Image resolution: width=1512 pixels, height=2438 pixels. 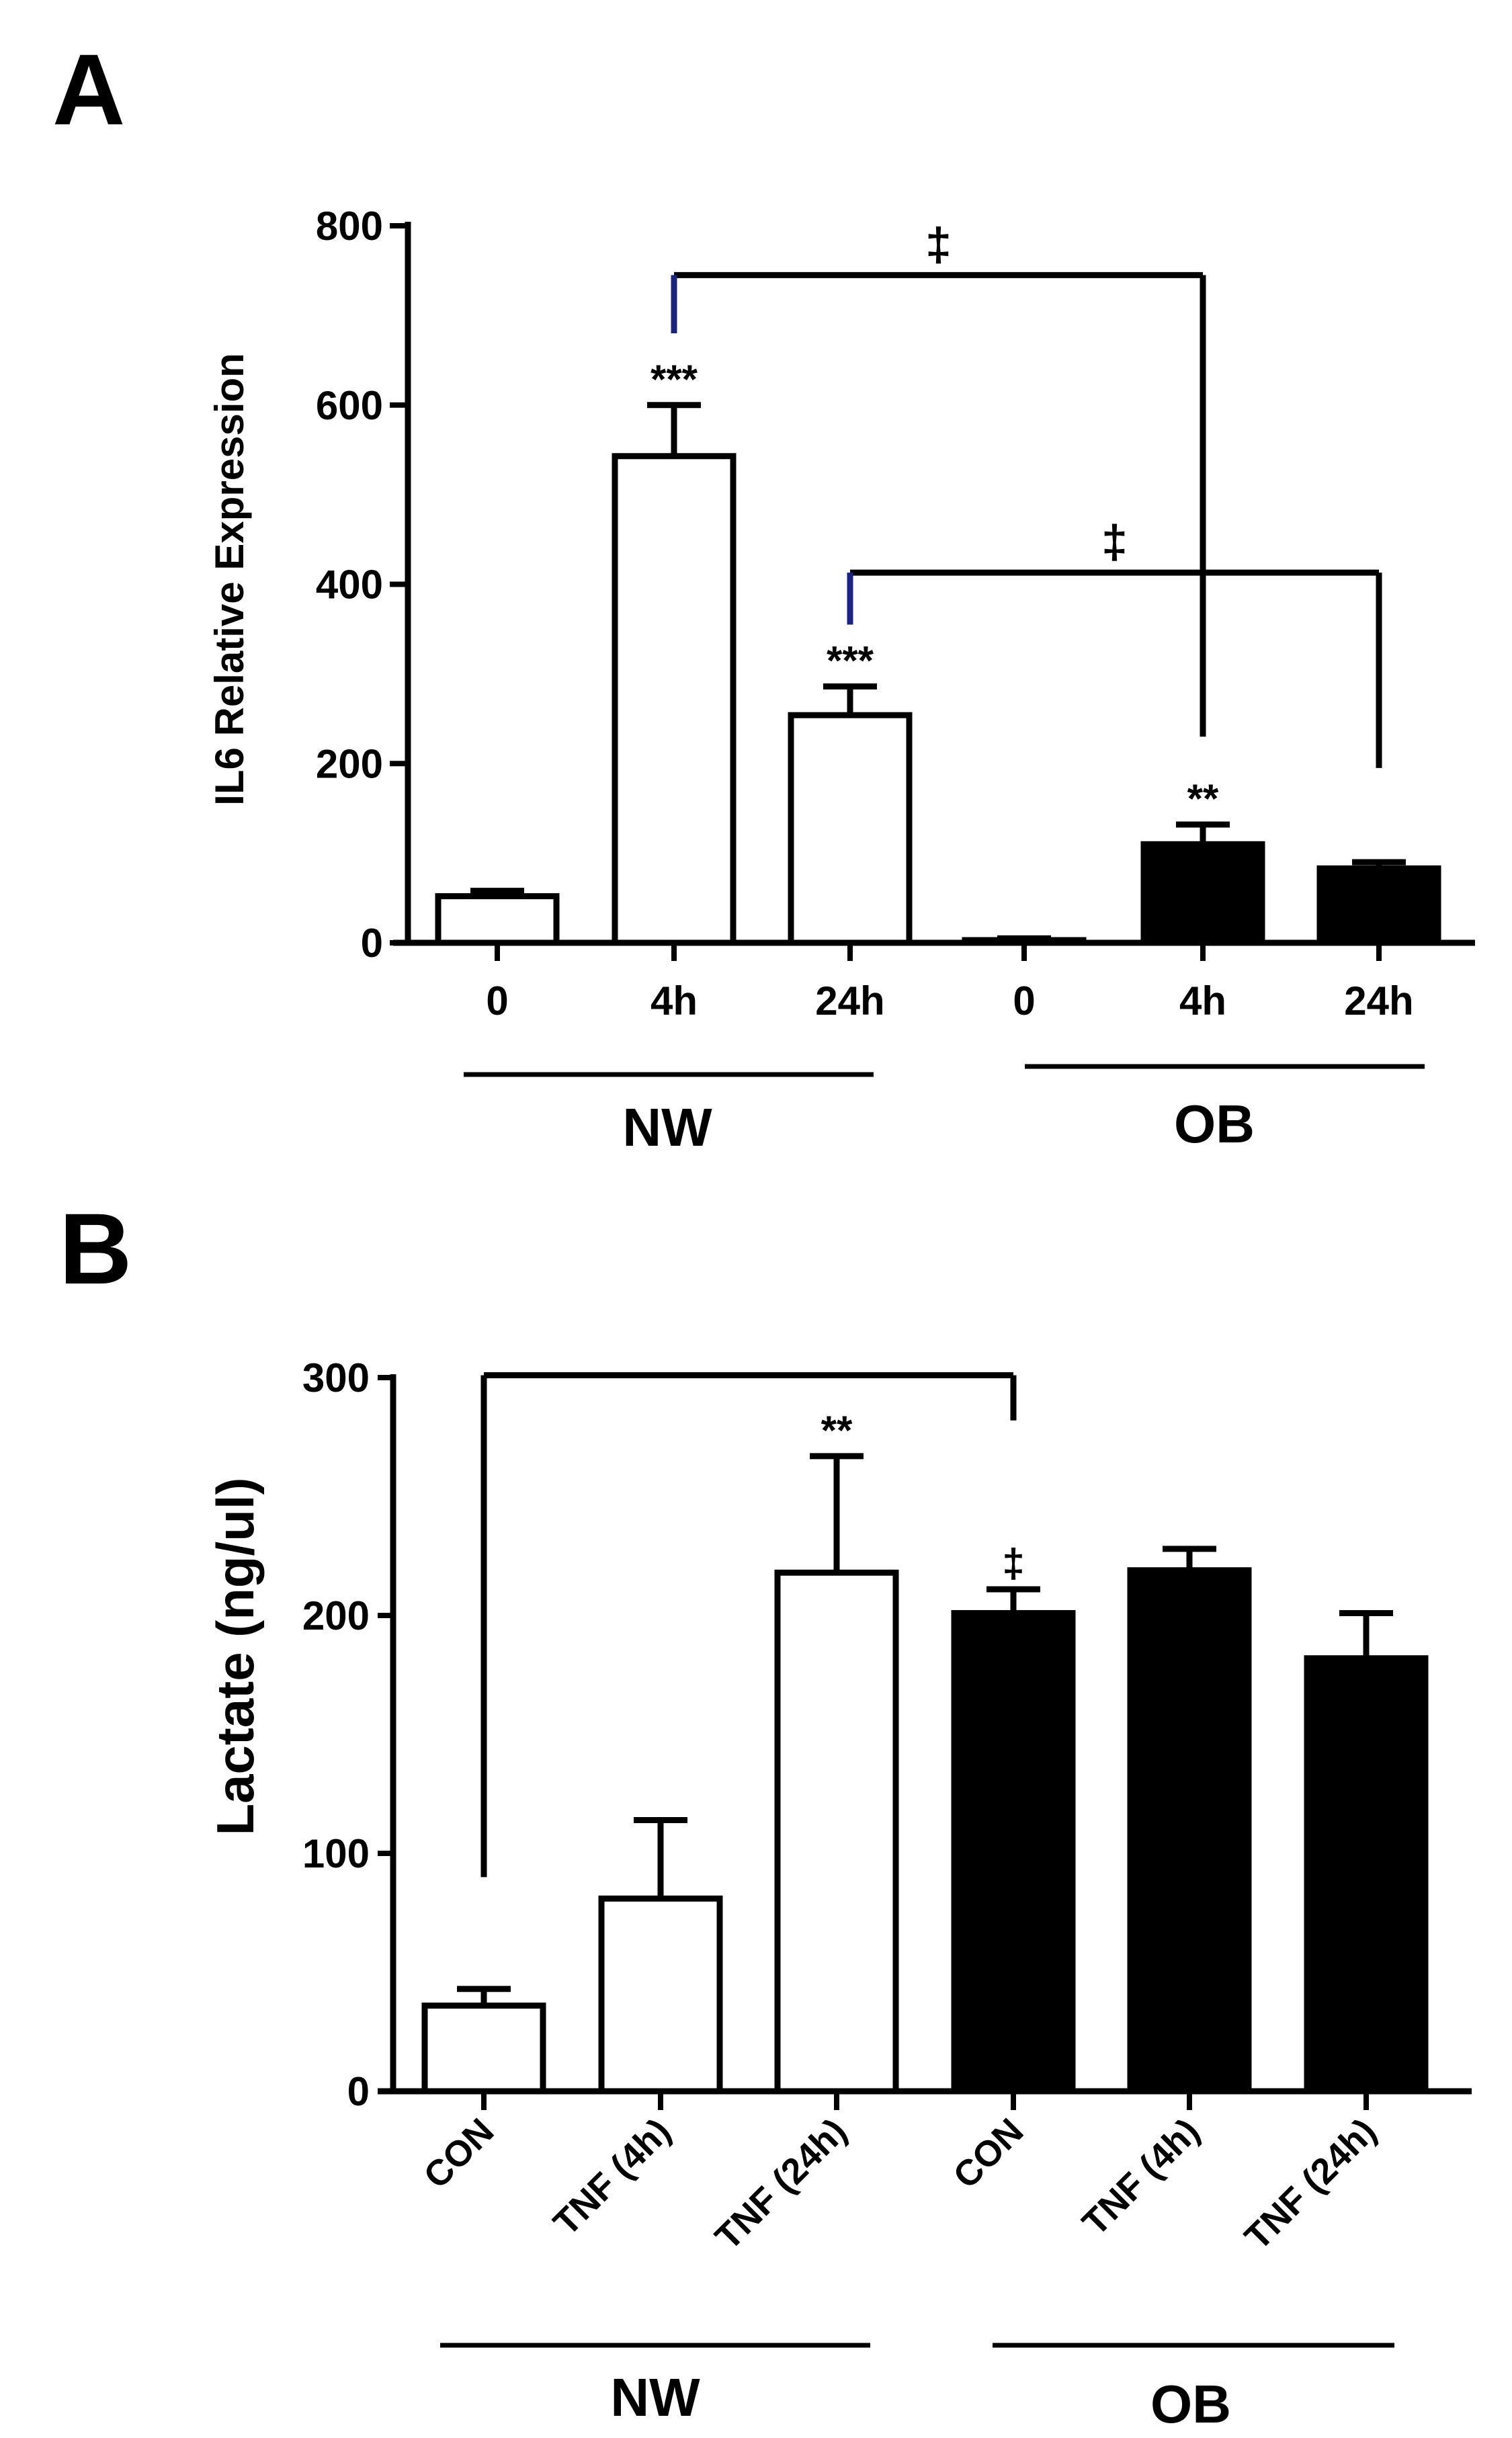 I want to click on panel-b-significance: ** ‡, so click(x=923, y=1497).